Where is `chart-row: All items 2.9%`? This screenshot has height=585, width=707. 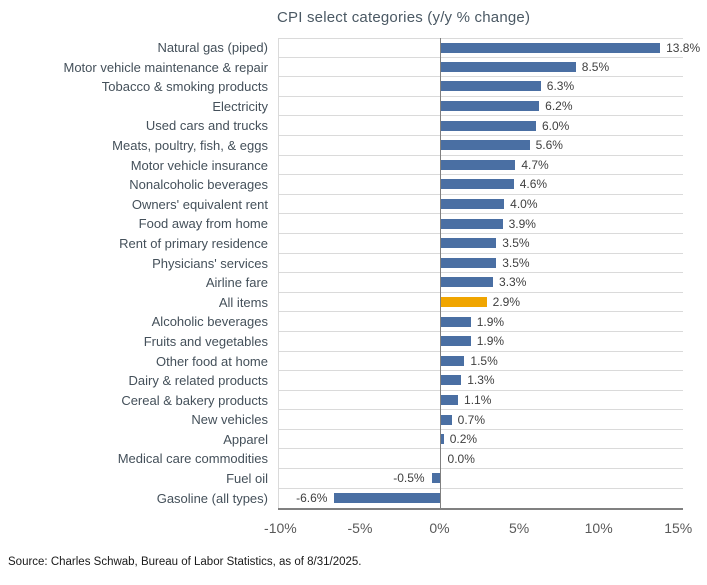 chart-row: All items 2.9% is located at coordinates (341, 303).